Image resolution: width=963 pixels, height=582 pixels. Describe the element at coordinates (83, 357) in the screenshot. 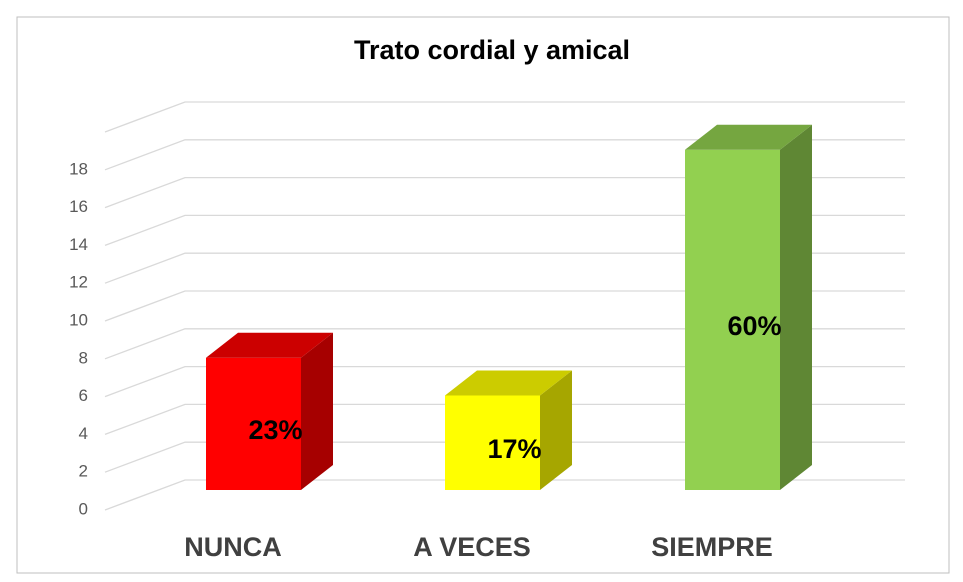

I see `y-tick-label: 8` at that location.